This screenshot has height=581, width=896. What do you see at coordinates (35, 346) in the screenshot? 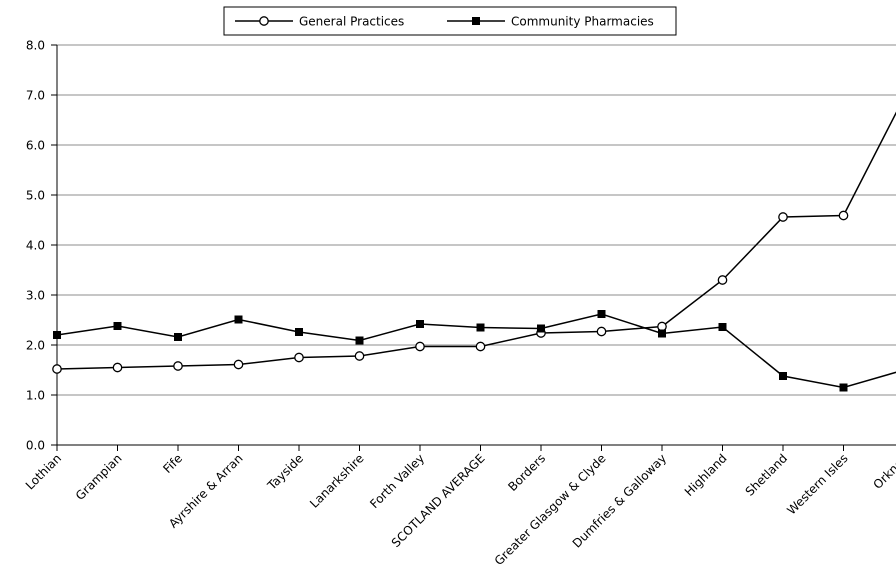
I see `y-tick-label-2: 2.0` at bounding box center [35, 346].